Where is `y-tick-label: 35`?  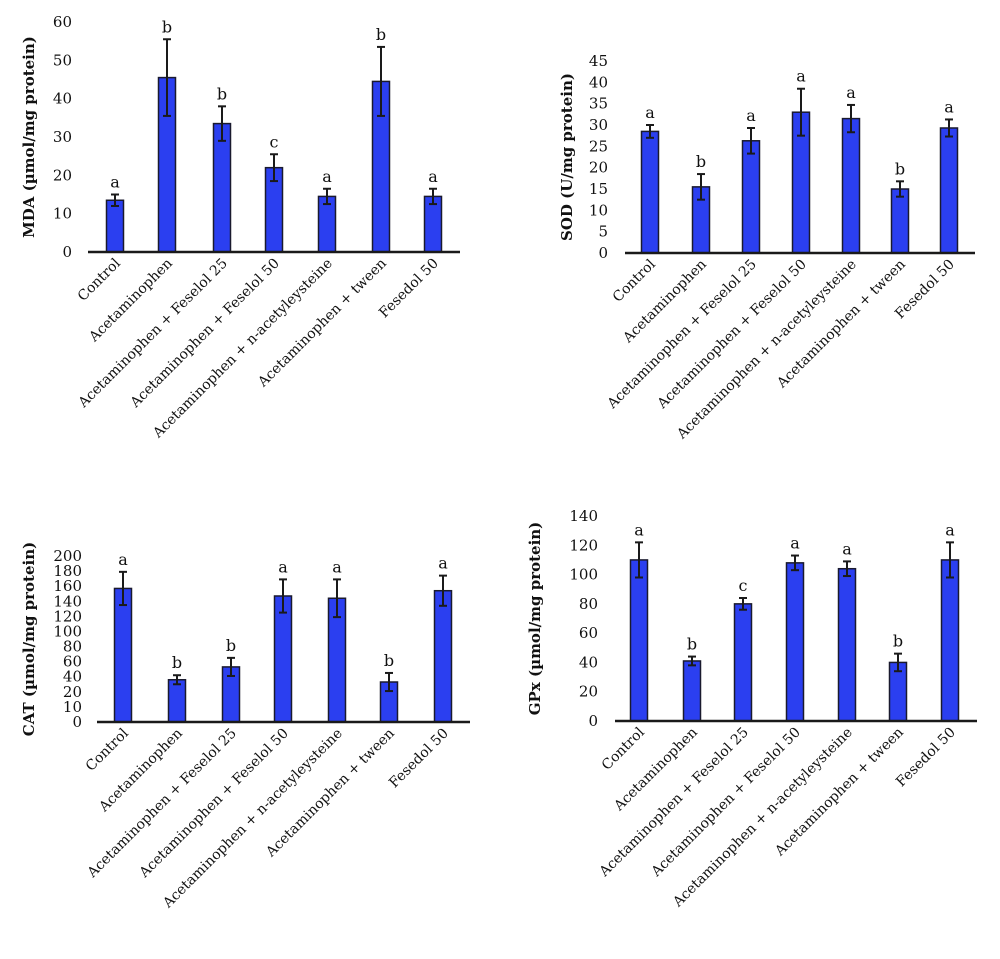 y-tick-label: 35 is located at coordinates (598, 104).